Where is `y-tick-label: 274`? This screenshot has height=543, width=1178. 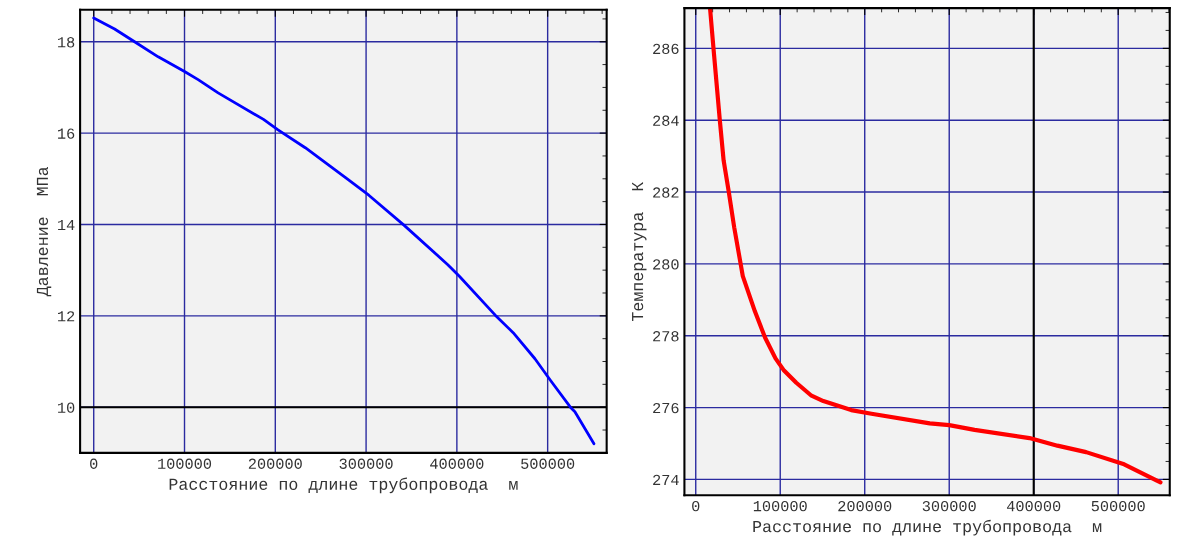 y-tick-label: 274 is located at coordinates (666, 479).